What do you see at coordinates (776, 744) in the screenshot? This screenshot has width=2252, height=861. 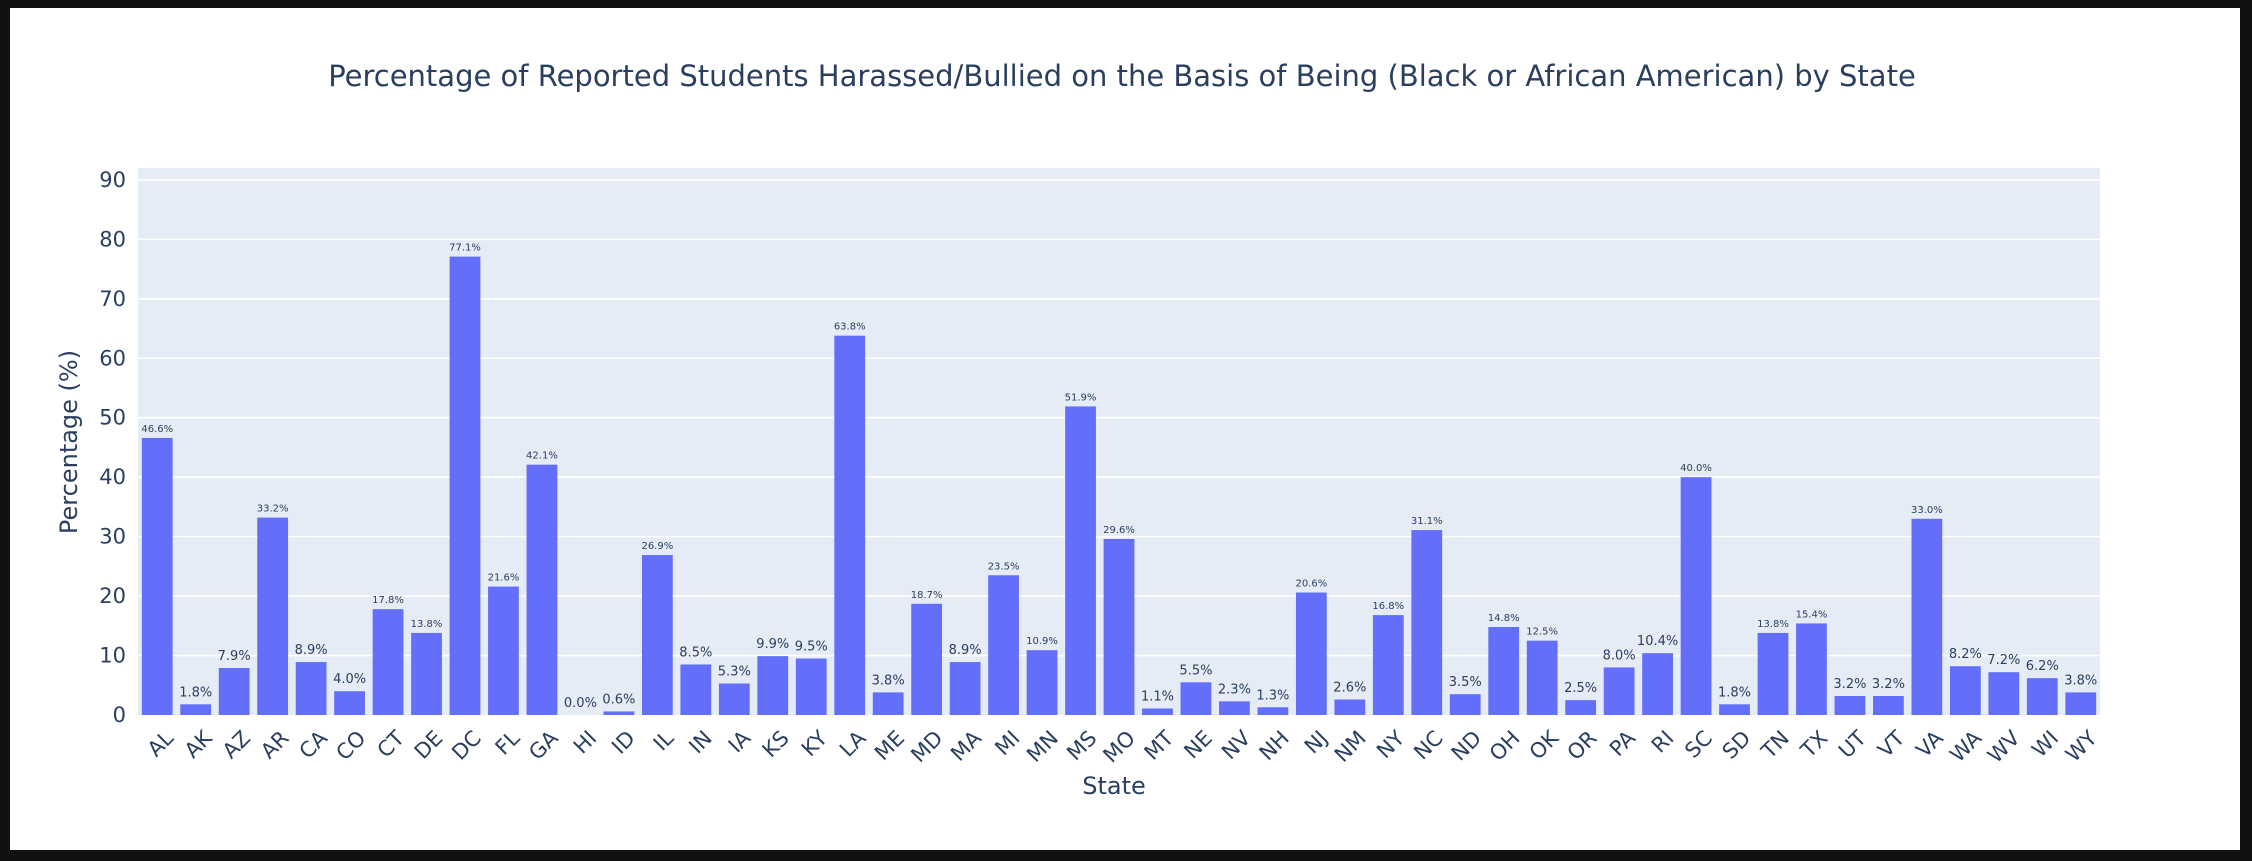 I see `x-tick-label: KS` at bounding box center [776, 744].